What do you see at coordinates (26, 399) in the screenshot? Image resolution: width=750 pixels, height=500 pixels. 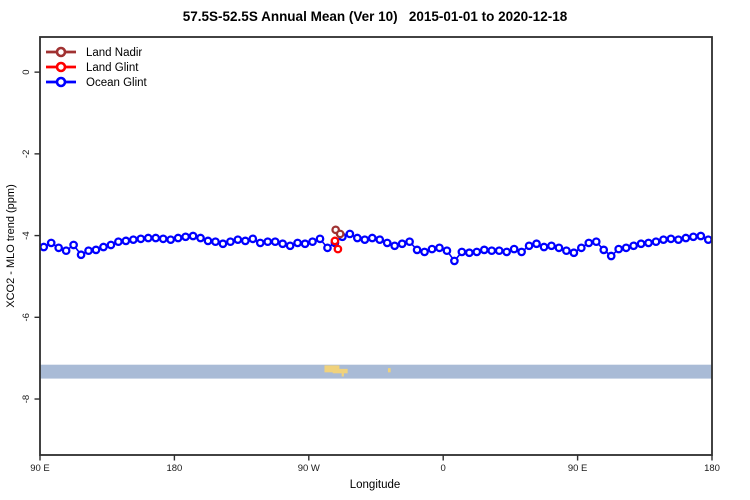 I see `y-tick-label: -8` at bounding box center [26, 399].